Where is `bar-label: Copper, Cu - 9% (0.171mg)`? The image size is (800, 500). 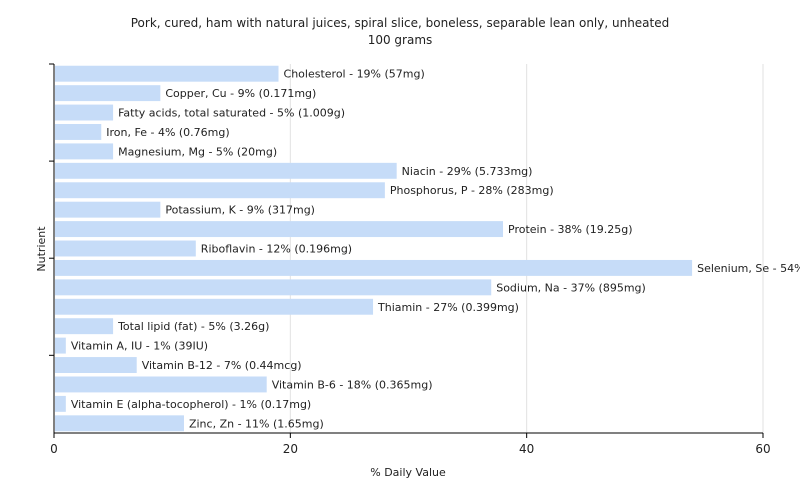
bar-label: Copper, Cu - 9% (0.171mg) is located at coordinates (240, 93).